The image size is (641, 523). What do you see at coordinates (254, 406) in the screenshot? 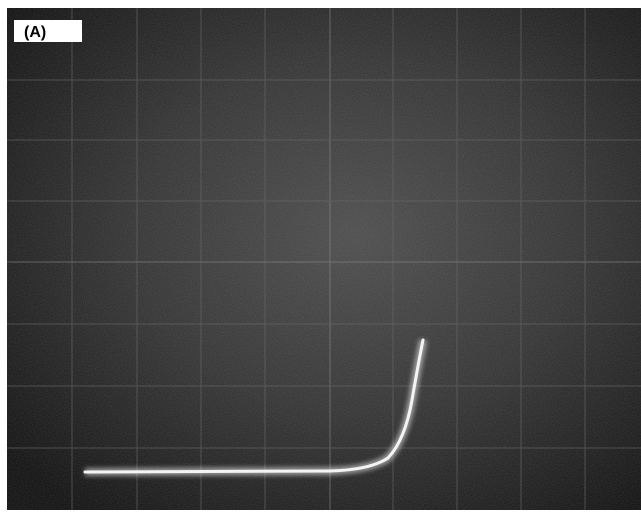
I see `trace` at bounding box center [254, 406].